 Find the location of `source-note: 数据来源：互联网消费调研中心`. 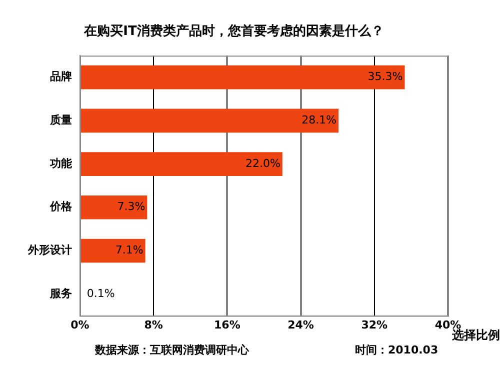

source-note: 数据来源：互联网消费调研中心 is located at coordinates (172, 349).